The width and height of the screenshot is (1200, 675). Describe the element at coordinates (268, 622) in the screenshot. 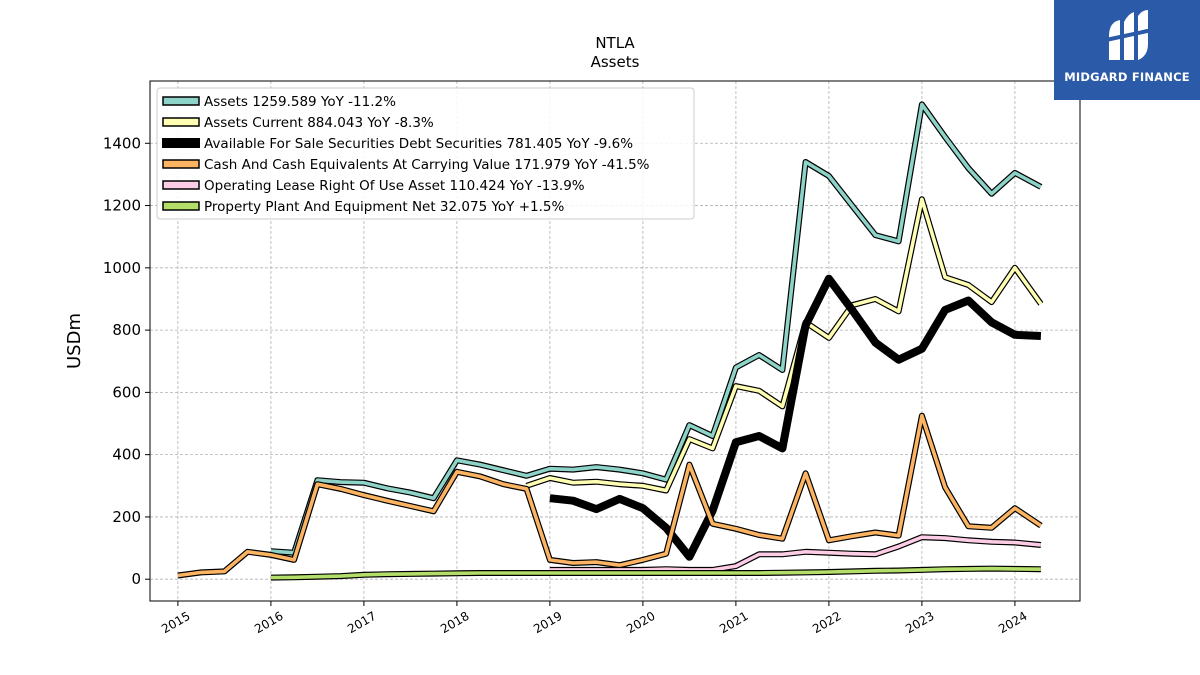

I see `x-tick-label: 2016` at that location.